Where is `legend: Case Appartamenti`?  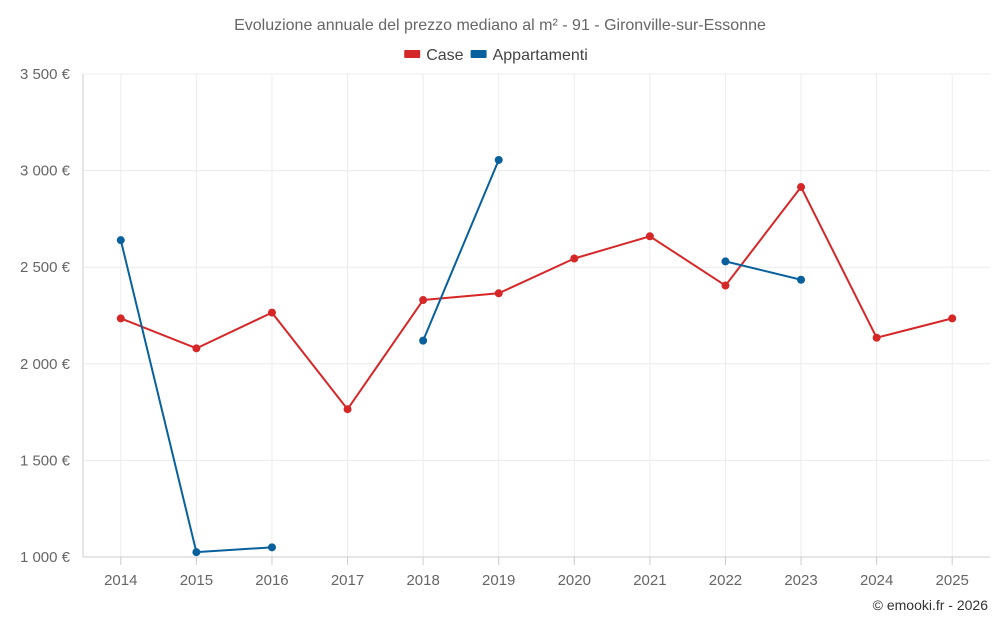
legend: Case Appartamenti is located at coordinates (496, 55).